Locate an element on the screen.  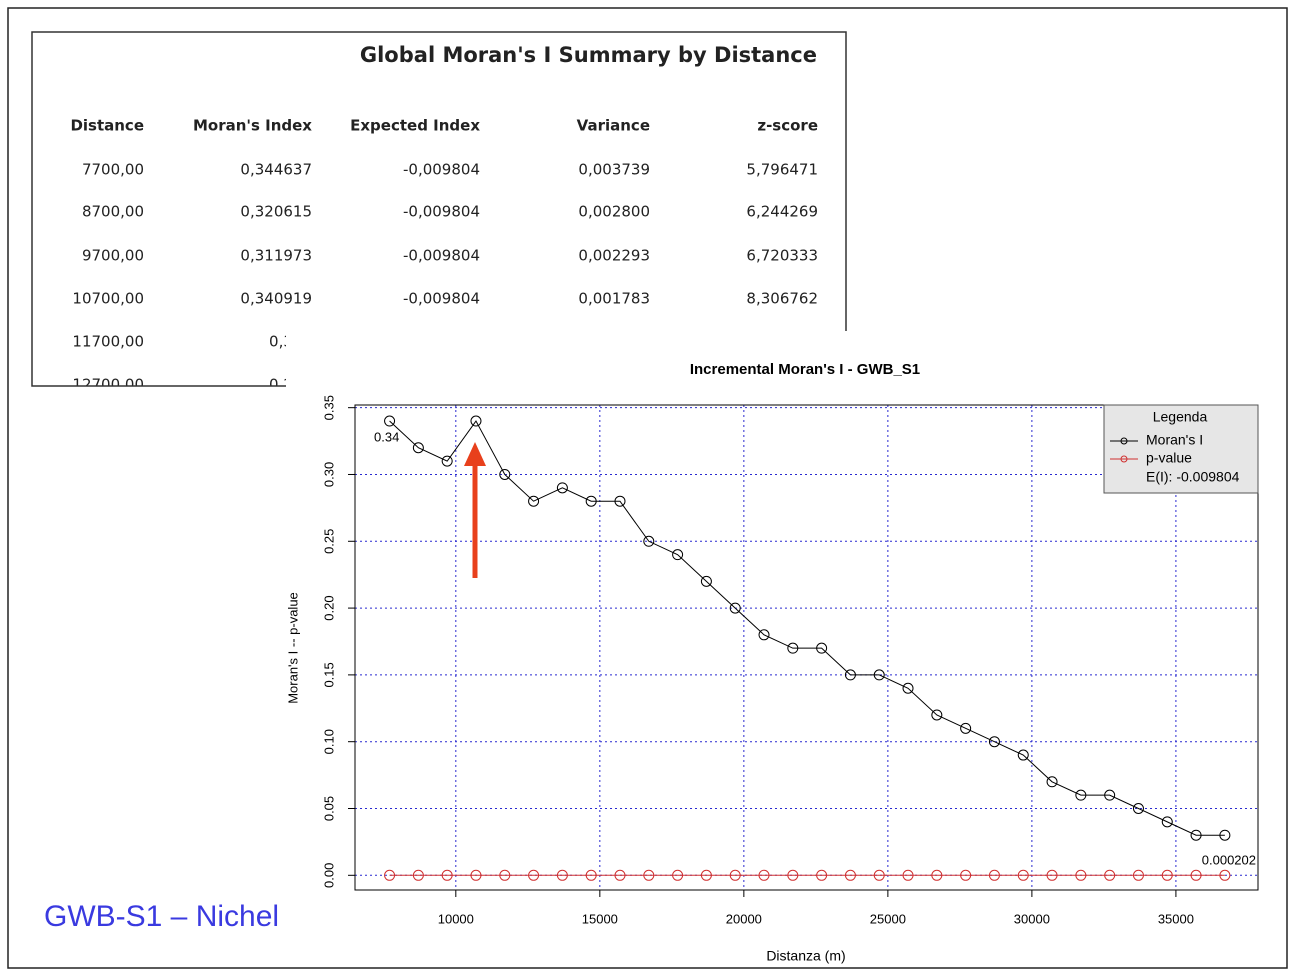
table-title: Global Moran's I Summary by Distance is located at coordinates (588, 55).